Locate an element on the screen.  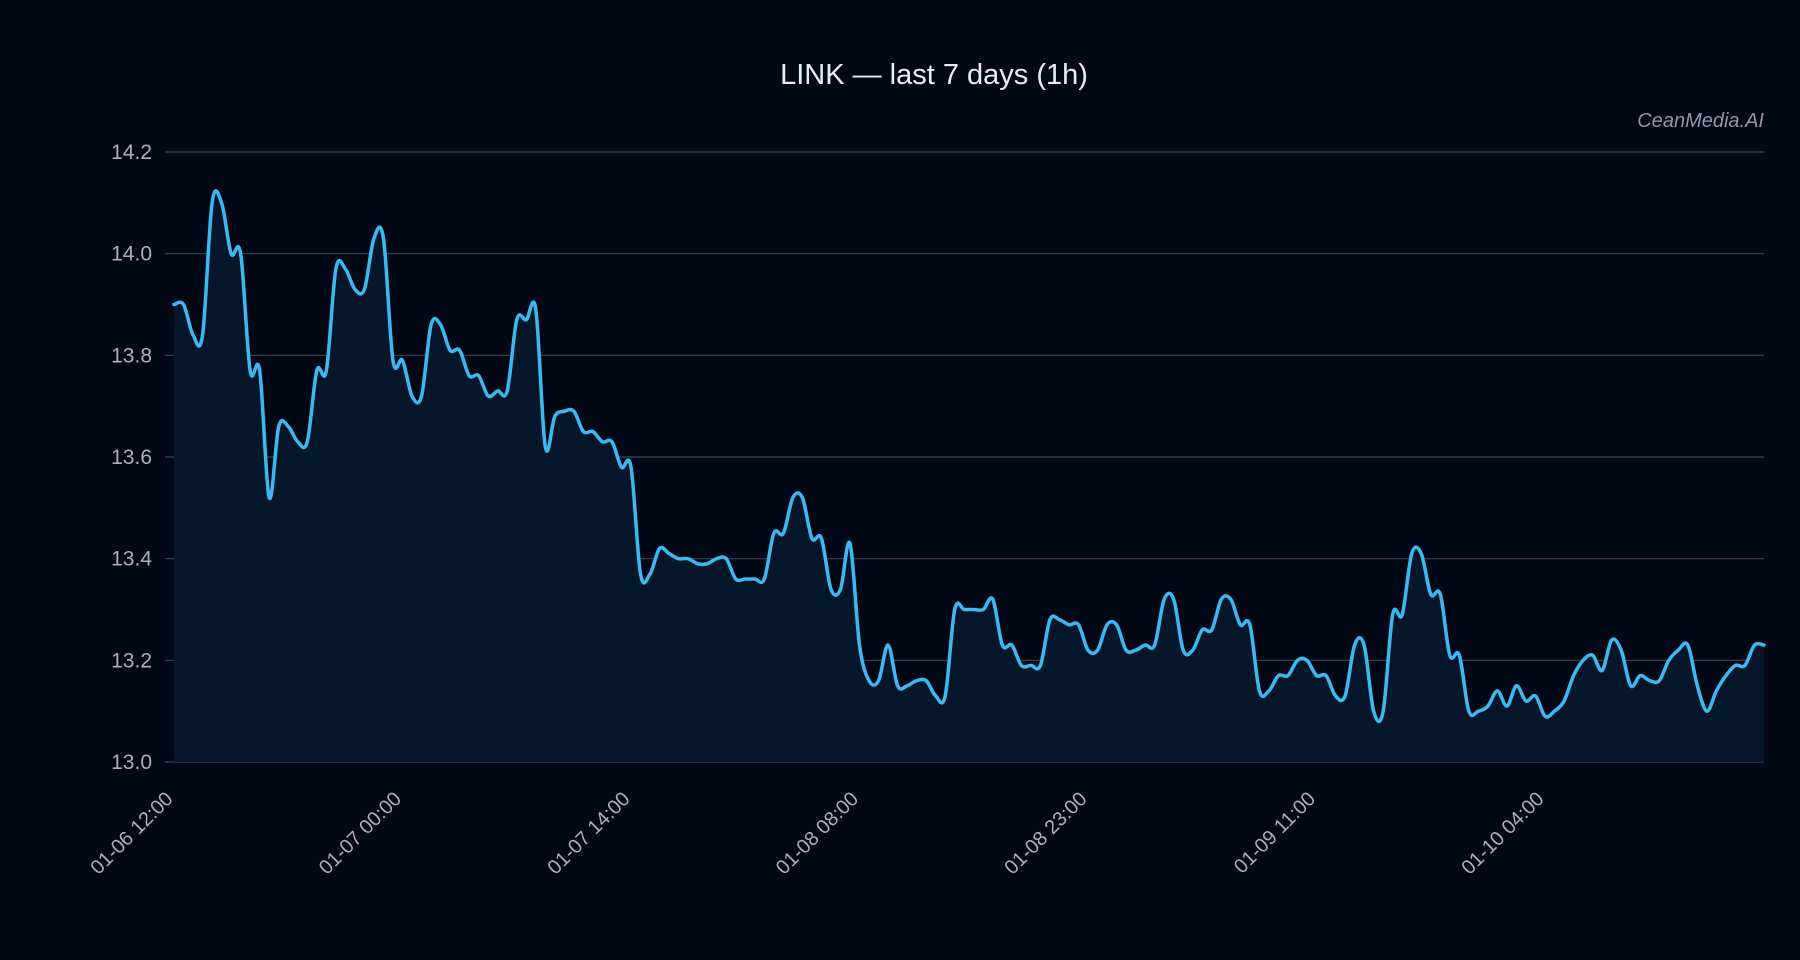
y-tick-label: 13.4 is located at coordinates (131, 559).